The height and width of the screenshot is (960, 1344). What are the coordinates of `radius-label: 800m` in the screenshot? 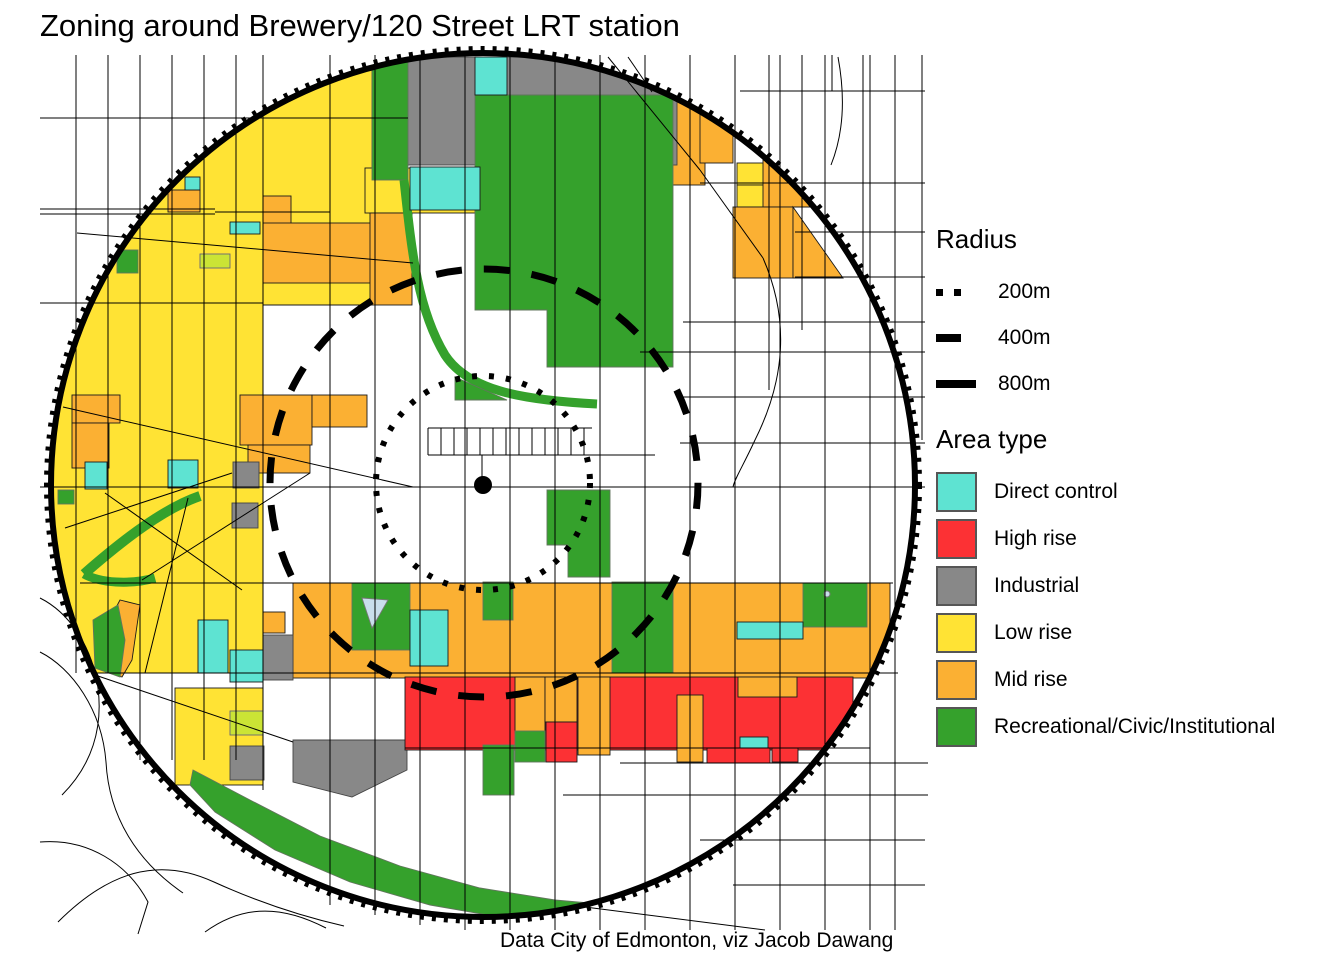 It's located at (1024, 383).